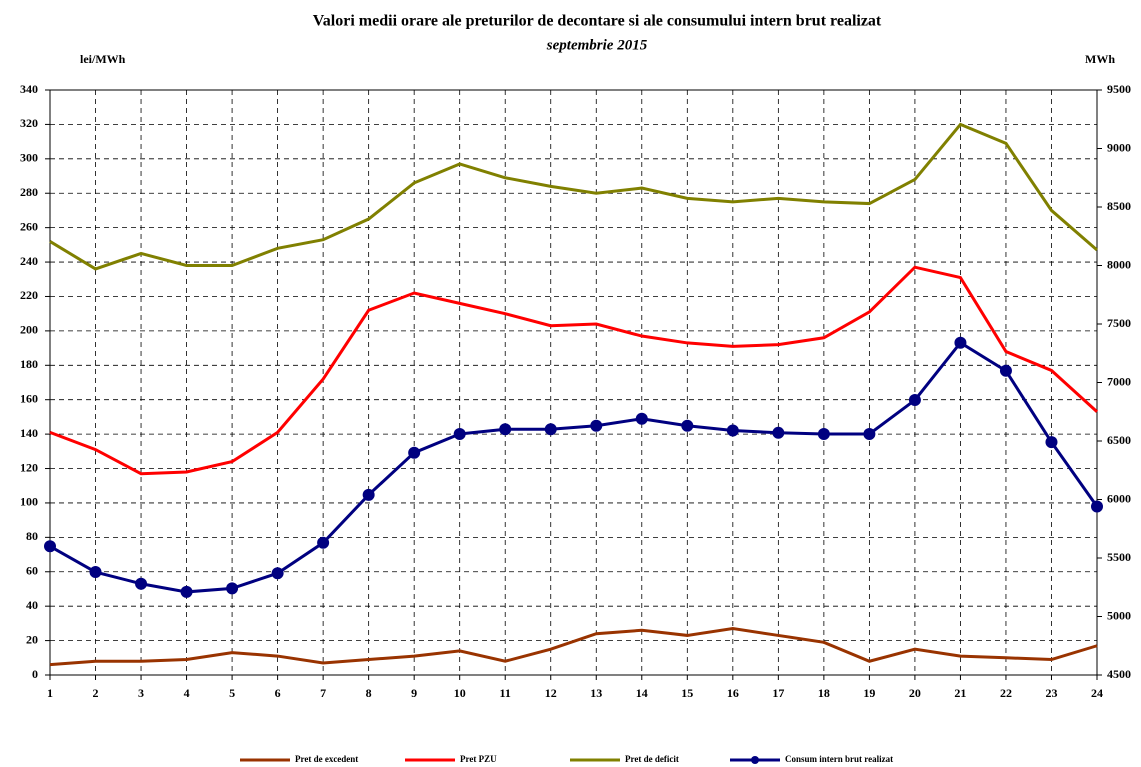  I want to click on y-tick-label: 220, so click(29, 295).